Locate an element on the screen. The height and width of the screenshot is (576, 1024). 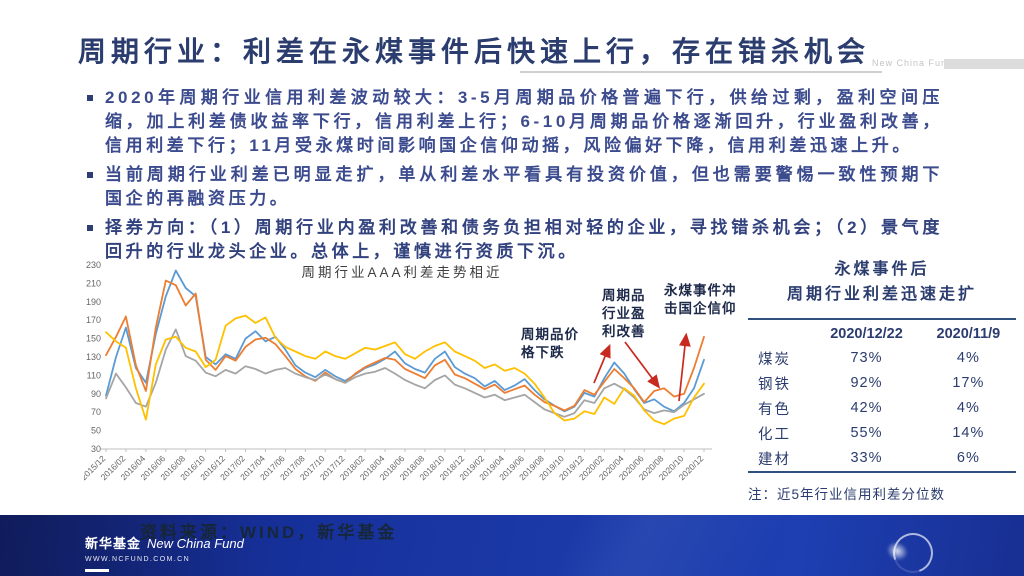
y-tick-label: 230 is located at coordinates (93, 265).